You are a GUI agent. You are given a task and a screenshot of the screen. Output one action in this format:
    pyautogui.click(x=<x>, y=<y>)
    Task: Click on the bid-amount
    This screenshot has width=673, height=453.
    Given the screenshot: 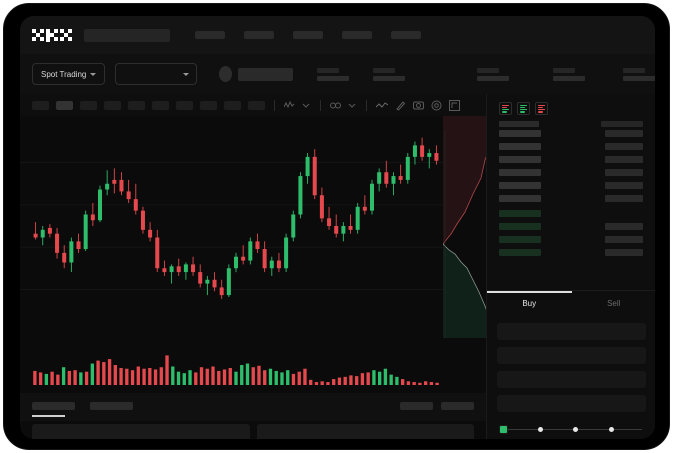 What is the action you would take?
    pyautogui.click(x=624, y=252)
    